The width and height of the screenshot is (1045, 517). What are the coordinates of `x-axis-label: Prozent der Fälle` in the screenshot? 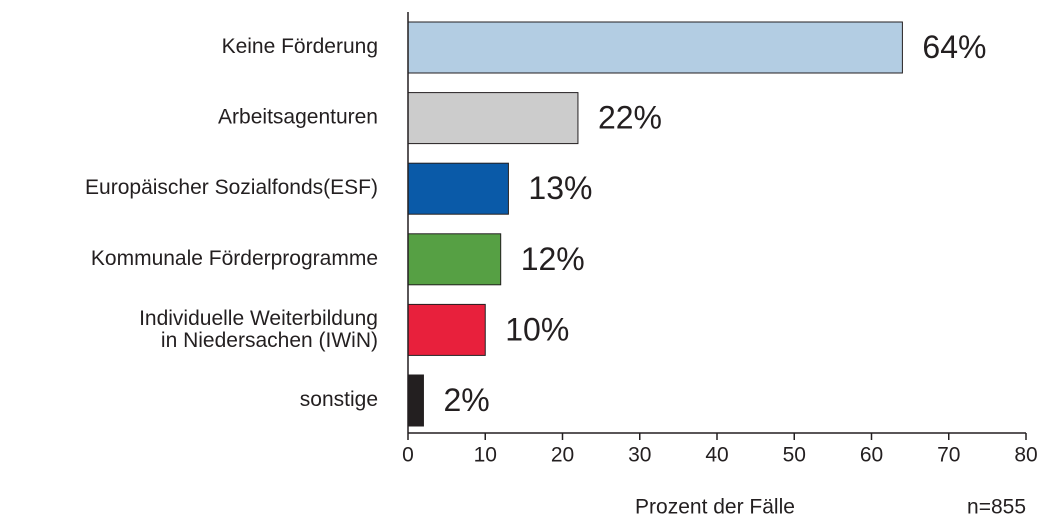 It's located at (715, 506).